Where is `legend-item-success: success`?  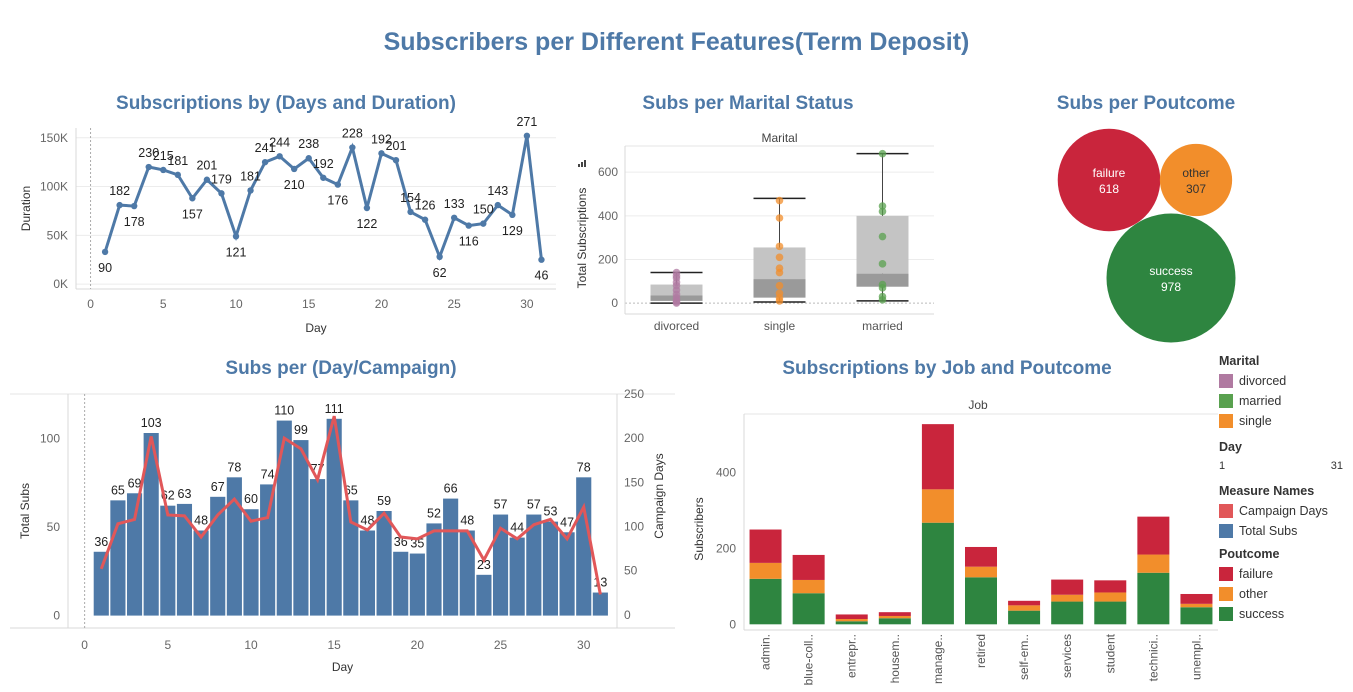 legend-item-success: success is located at coordinates (1286, 614).